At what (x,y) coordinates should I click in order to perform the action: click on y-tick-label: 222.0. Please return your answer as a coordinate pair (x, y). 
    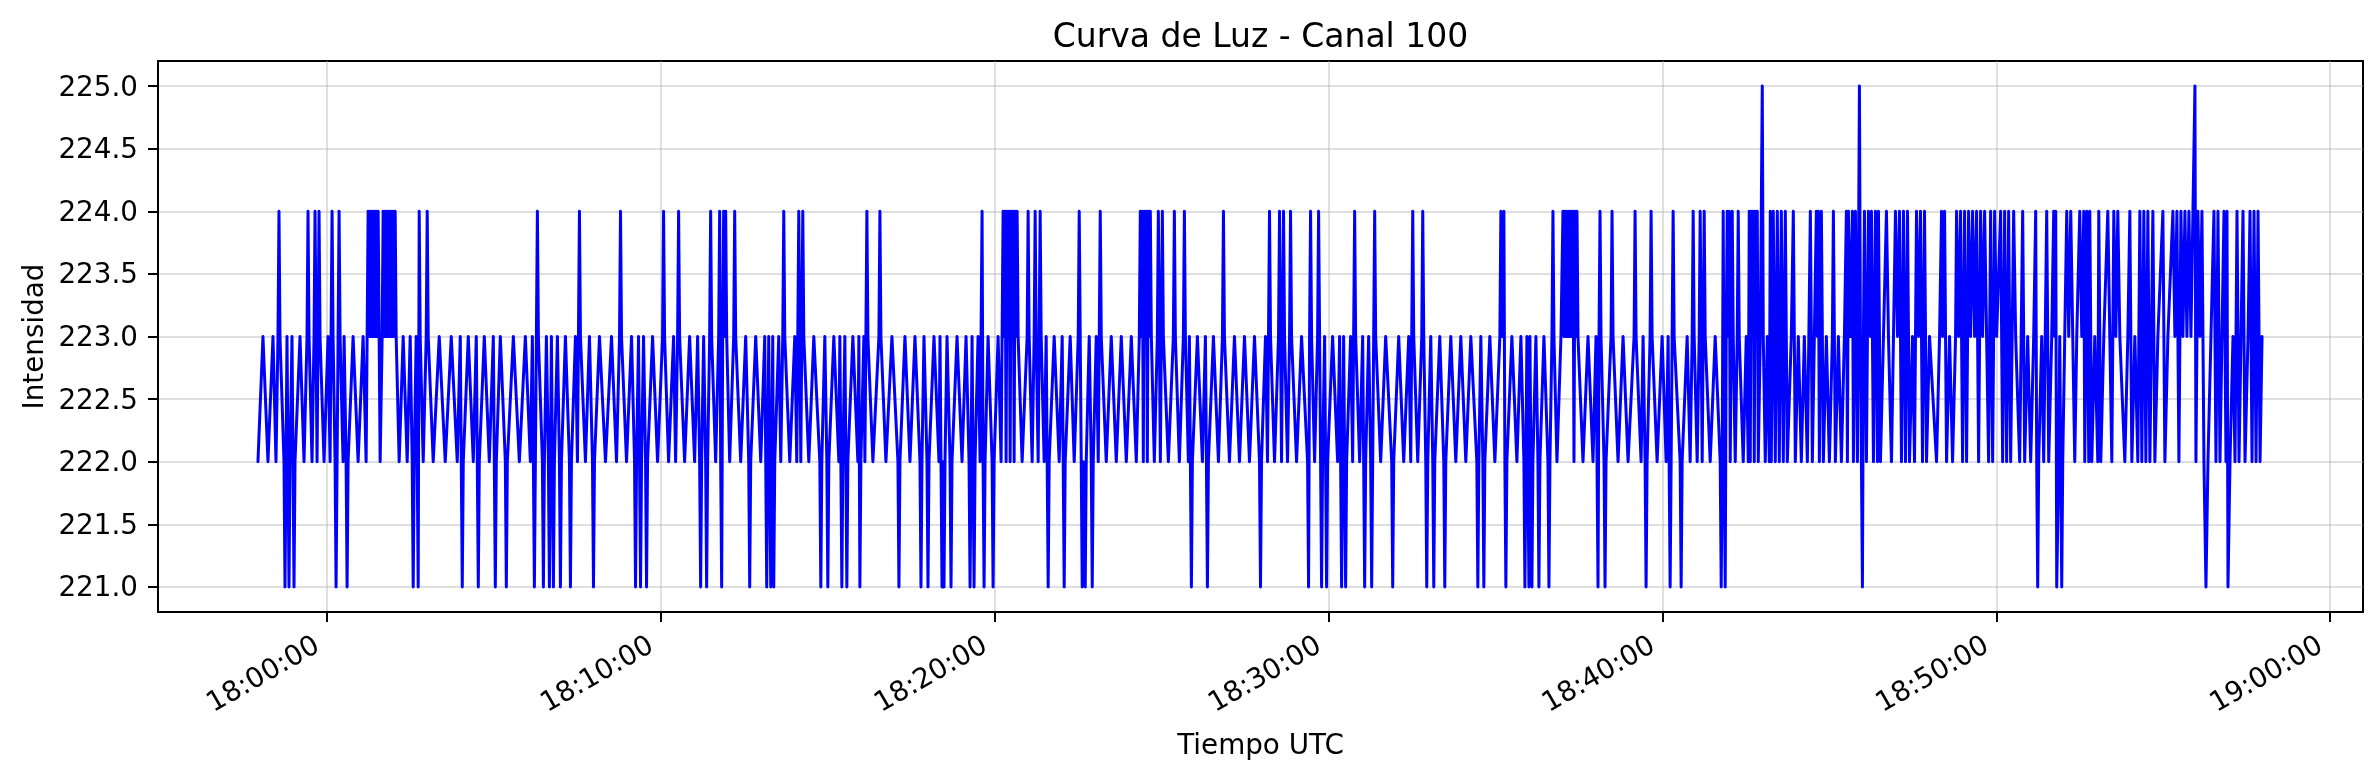
    Looking at the image, I should click on (98, 462).